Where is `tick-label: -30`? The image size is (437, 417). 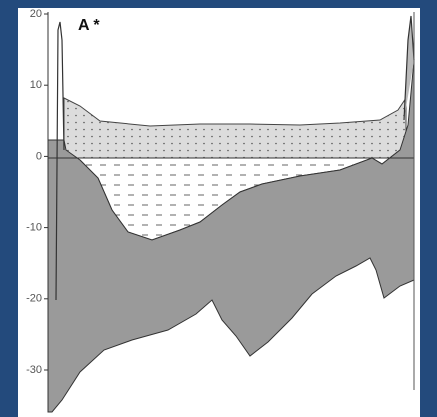 tick-label: -30 is located at coordinates (34, 370).